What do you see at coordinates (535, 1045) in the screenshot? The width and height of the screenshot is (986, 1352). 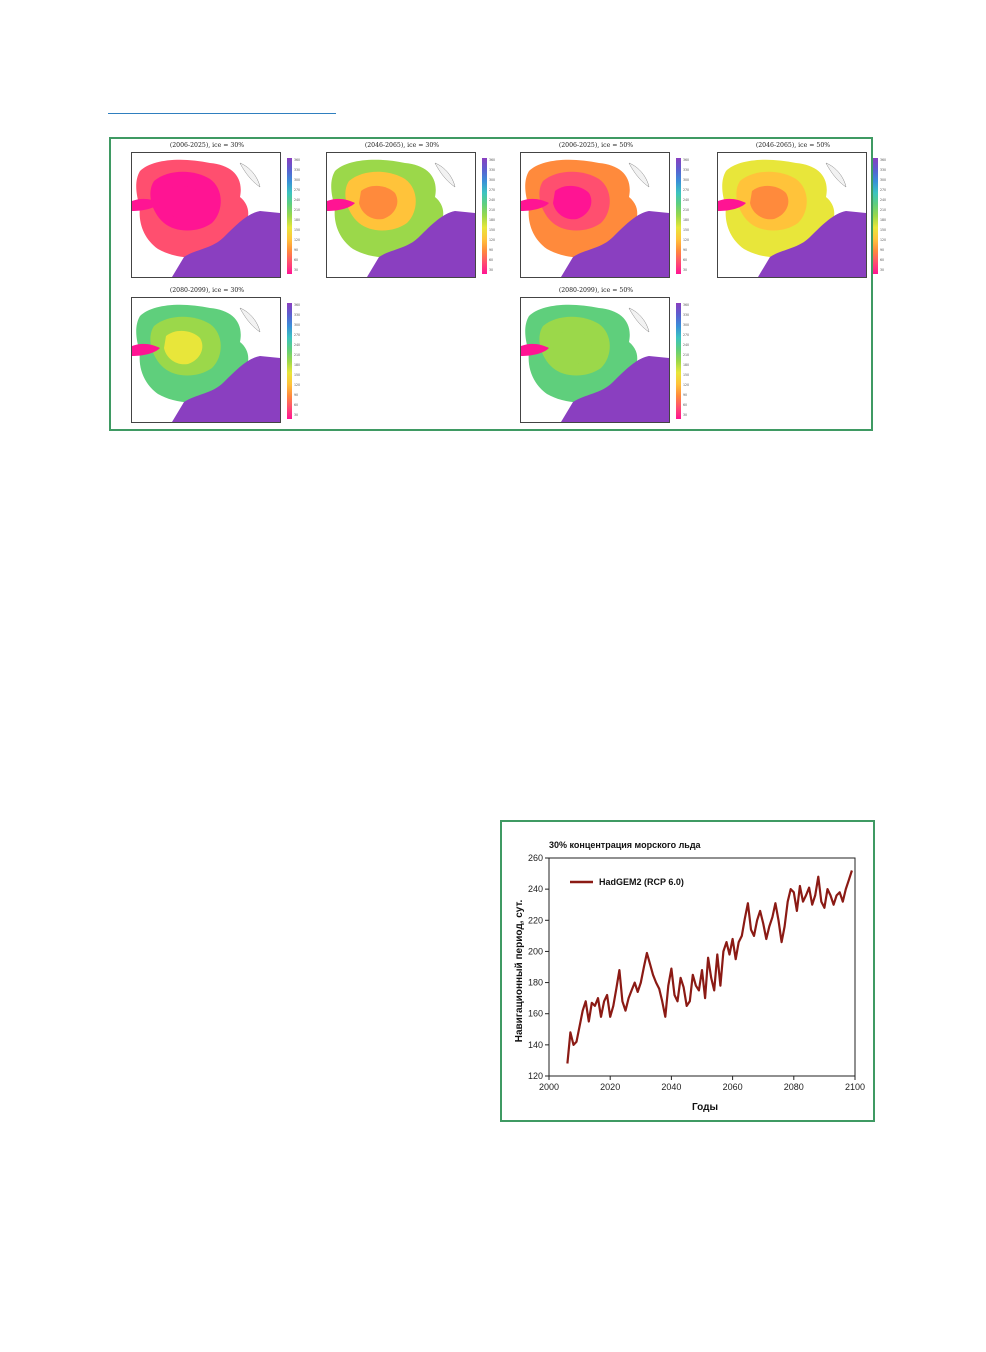 I see `y-tick-label: 140` at bounding box center [535, 1045].